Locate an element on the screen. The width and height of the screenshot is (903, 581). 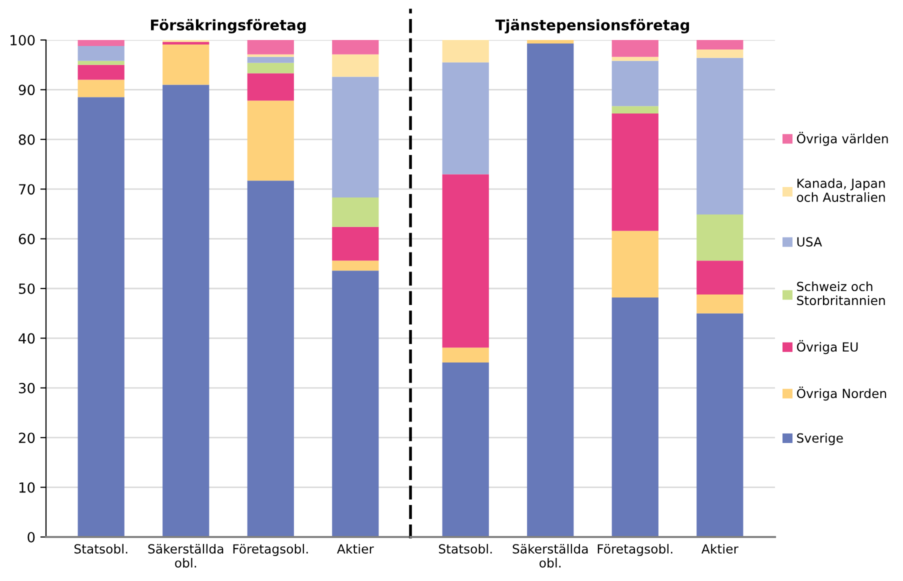
y-tick-label: 90 is located at coordinates (26, 90).